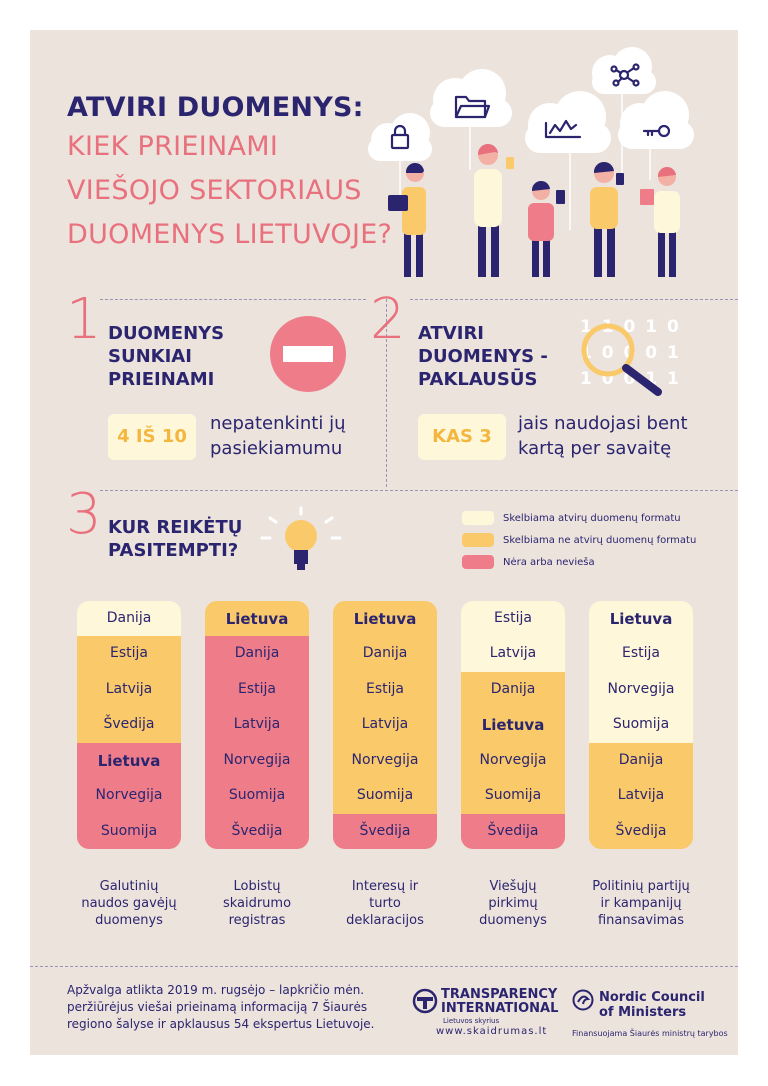 The width and height of the screenshot is (768, 1086). What do you see at coordinates (301, 538) in the screenshot?
I see `lightbulb-icon` at bounding box center [301, 538].